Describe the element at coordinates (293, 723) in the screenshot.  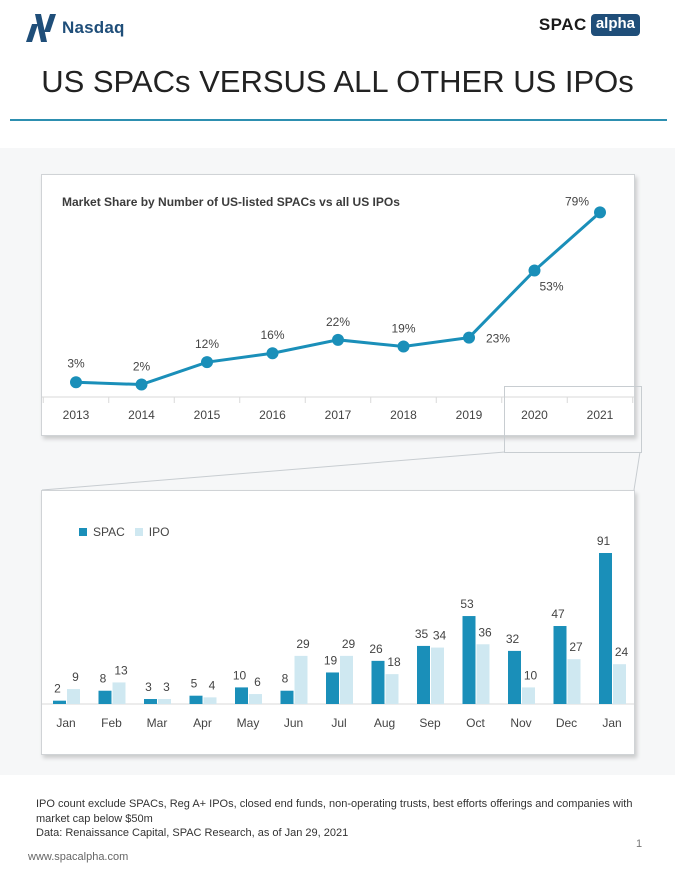
I see `x-tick-label-5: Jun` at that location.